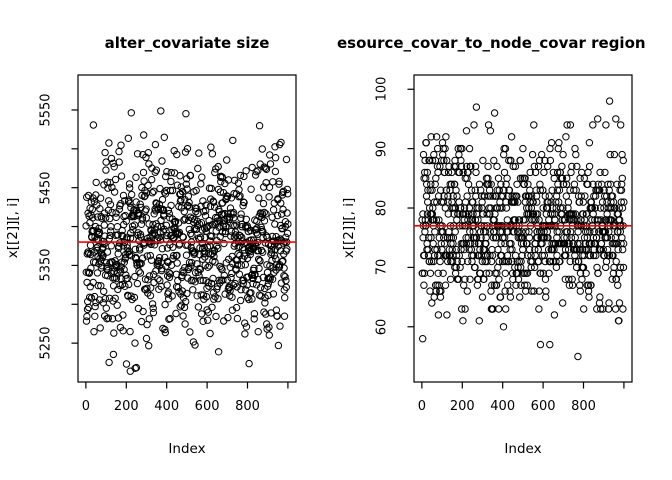 This screenshot has height=480, width=672. I want to click on y-tick-label: 70, so click(382, 267).